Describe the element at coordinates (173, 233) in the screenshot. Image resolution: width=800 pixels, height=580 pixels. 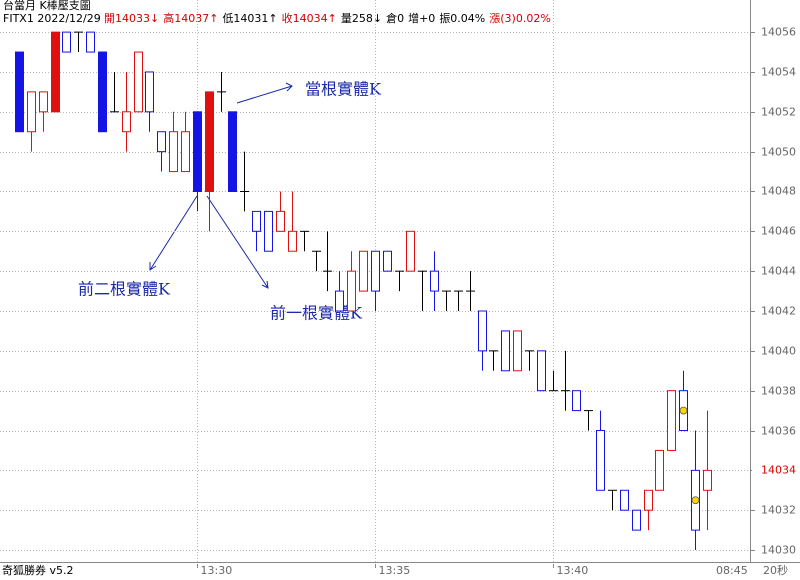
I see `arrow` at that location.